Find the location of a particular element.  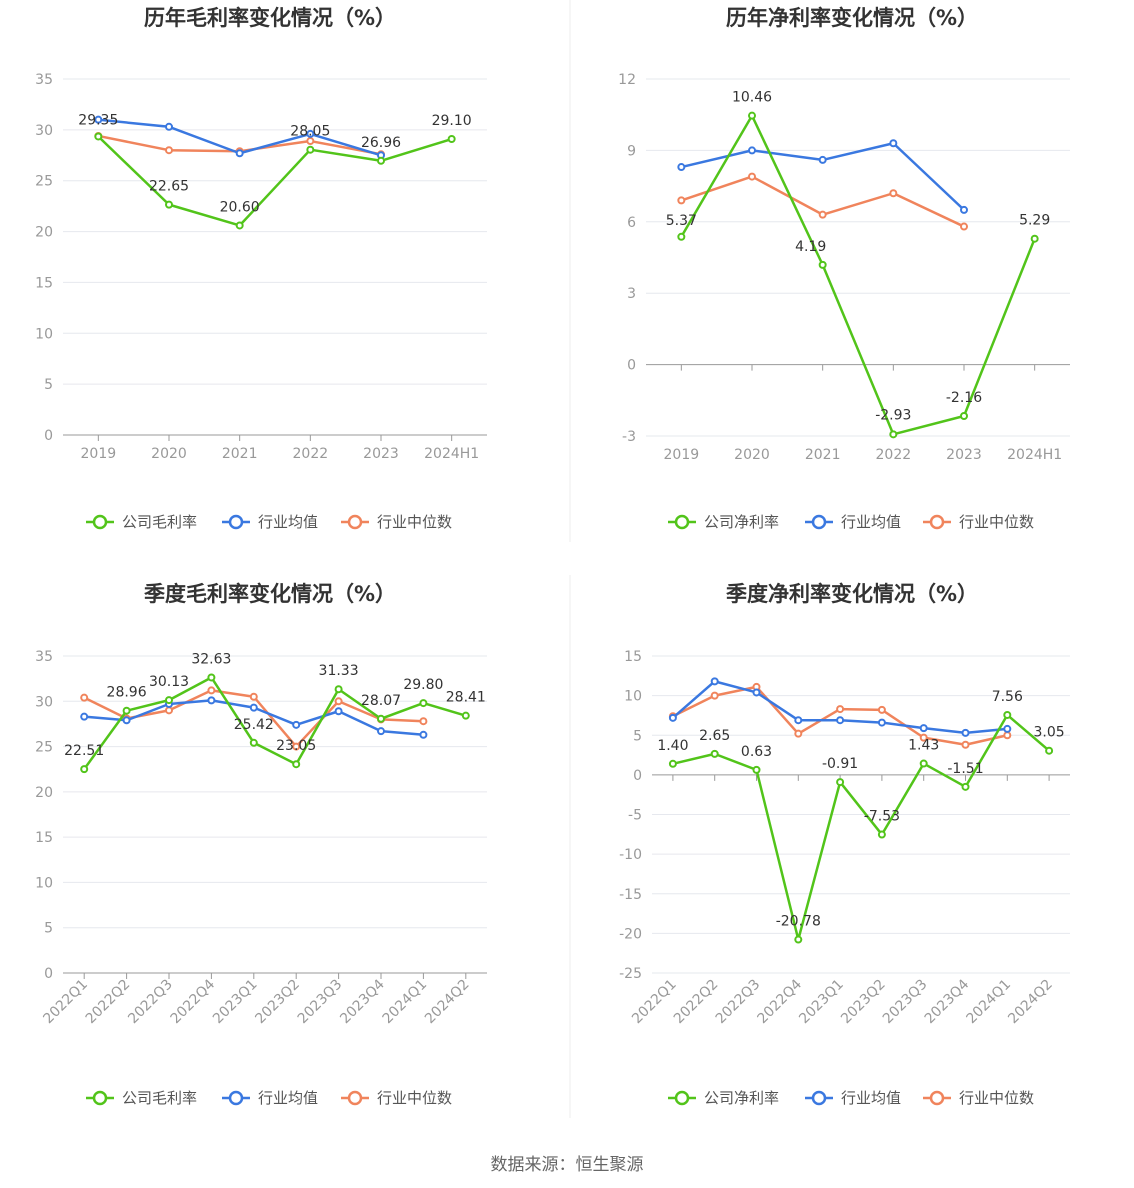

x-tick-label: 2022Q2 is located at coordinates (696, 1002).